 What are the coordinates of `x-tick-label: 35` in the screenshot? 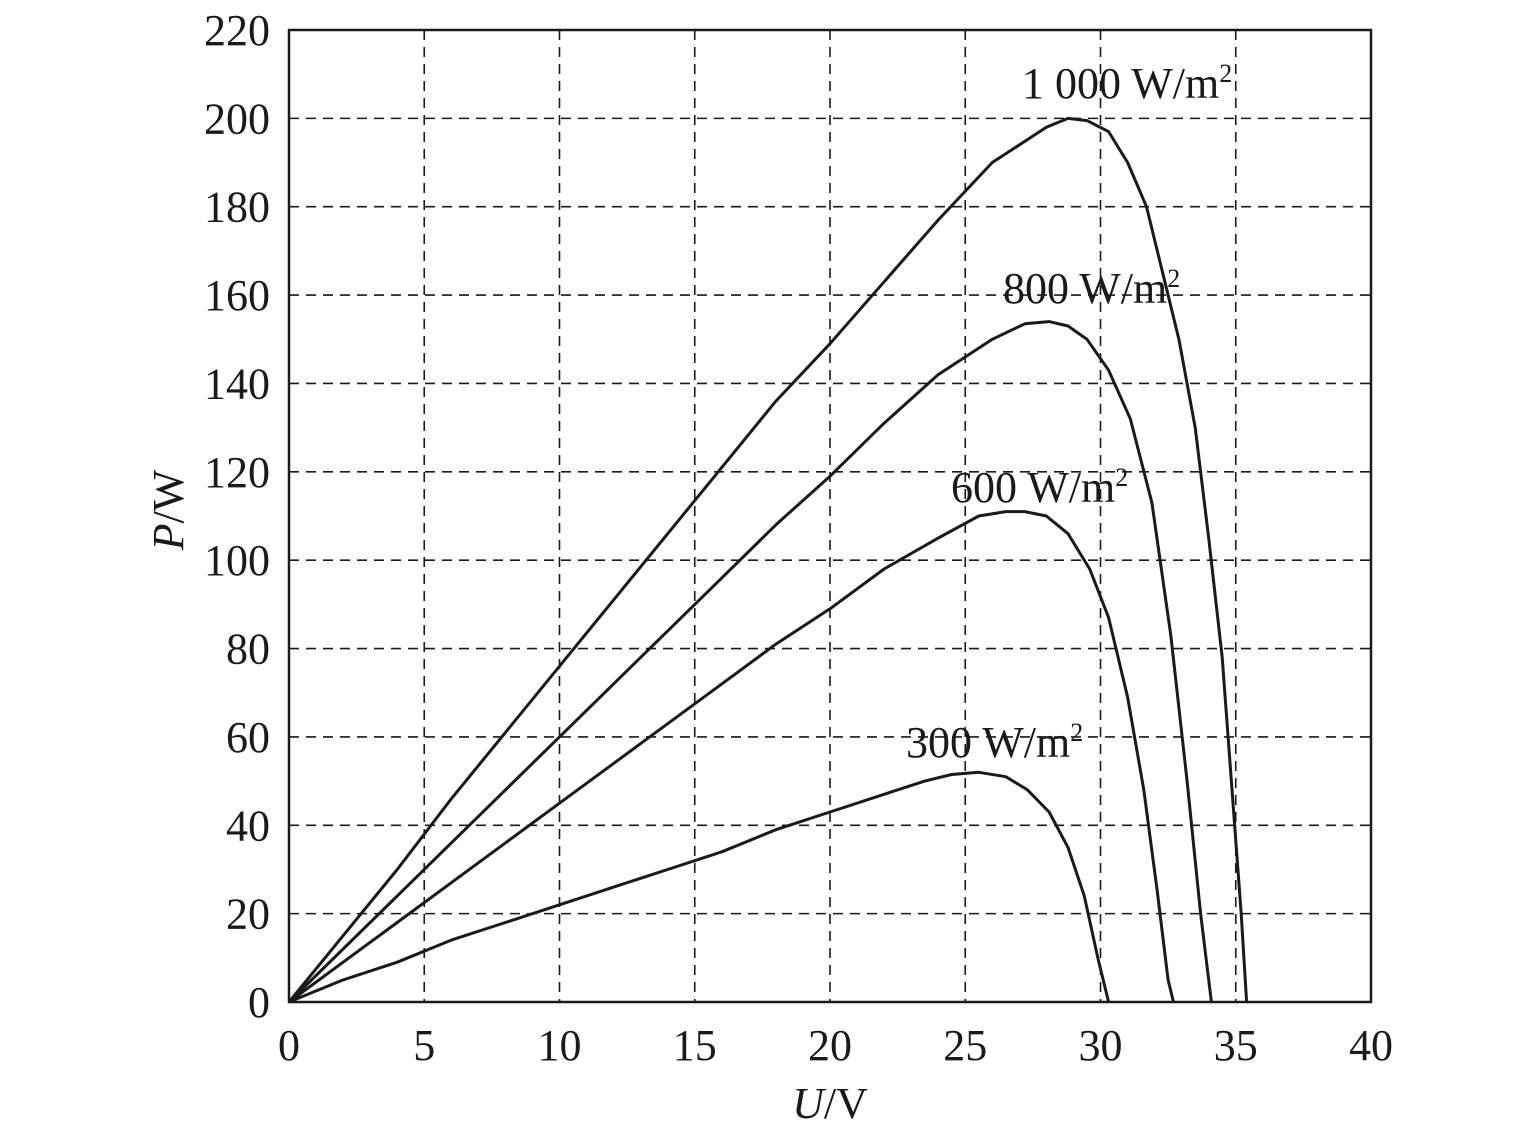 It's located at (1236, 1045).